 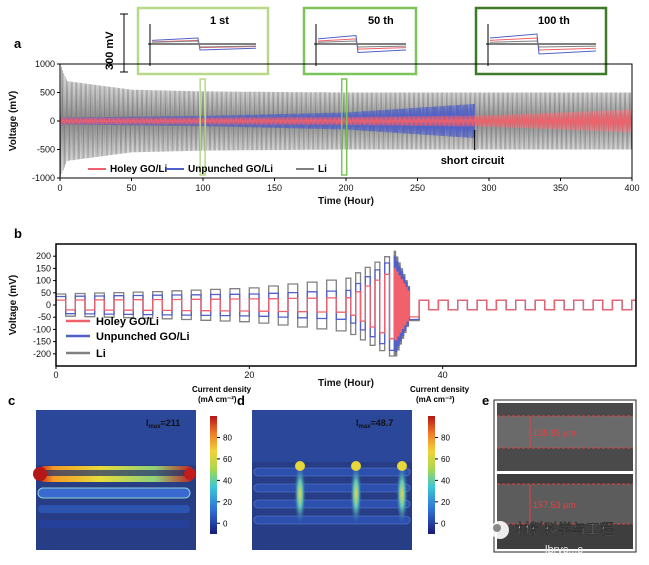 What do you see at coordinates (443, 375) in the screenshot?
I see `xtick-label-b: 40` at bounding box center [443, 375].